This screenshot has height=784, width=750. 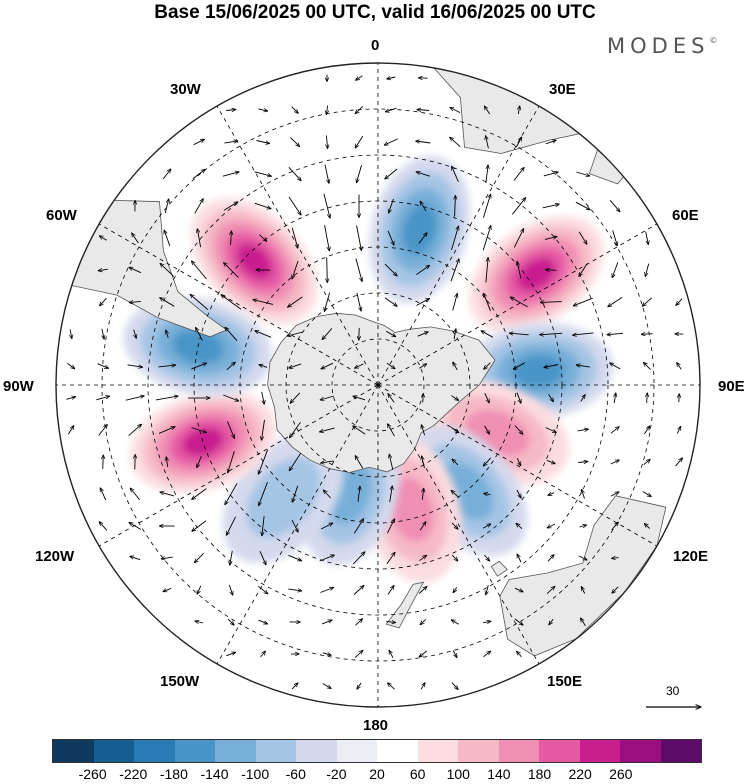 What do you see at coordinates (214, 774) in the screenshot?
I see `colorbar-tick-label: -140` at bounding box center [214, 774].